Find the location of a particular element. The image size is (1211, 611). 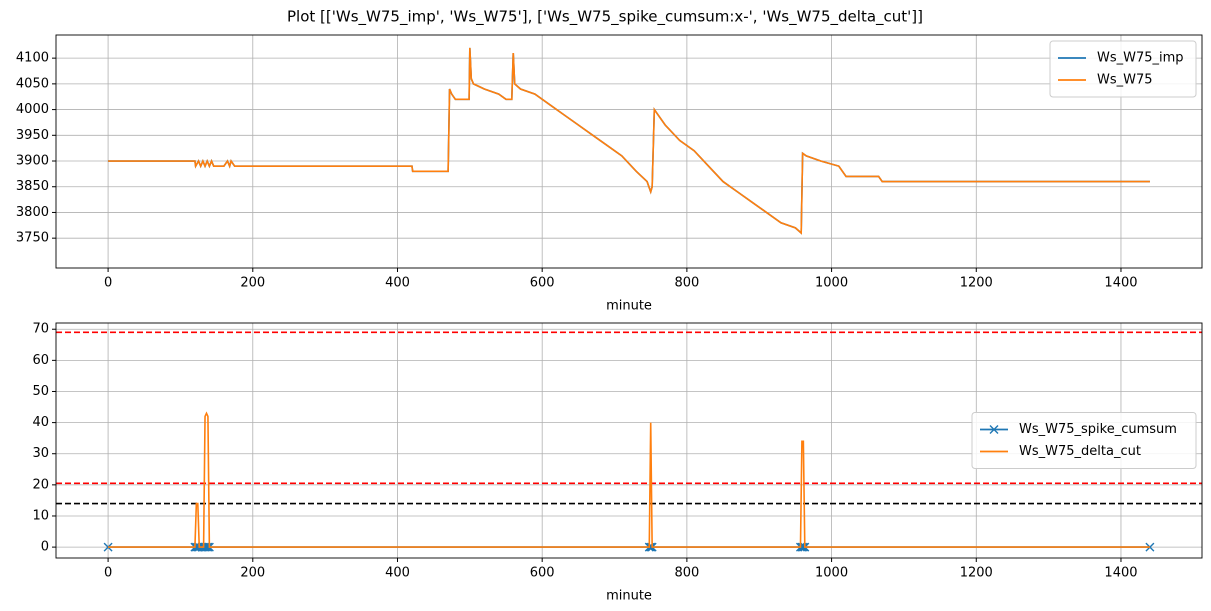

y-tick-label: 3850 is located at coordinates (32, 186).